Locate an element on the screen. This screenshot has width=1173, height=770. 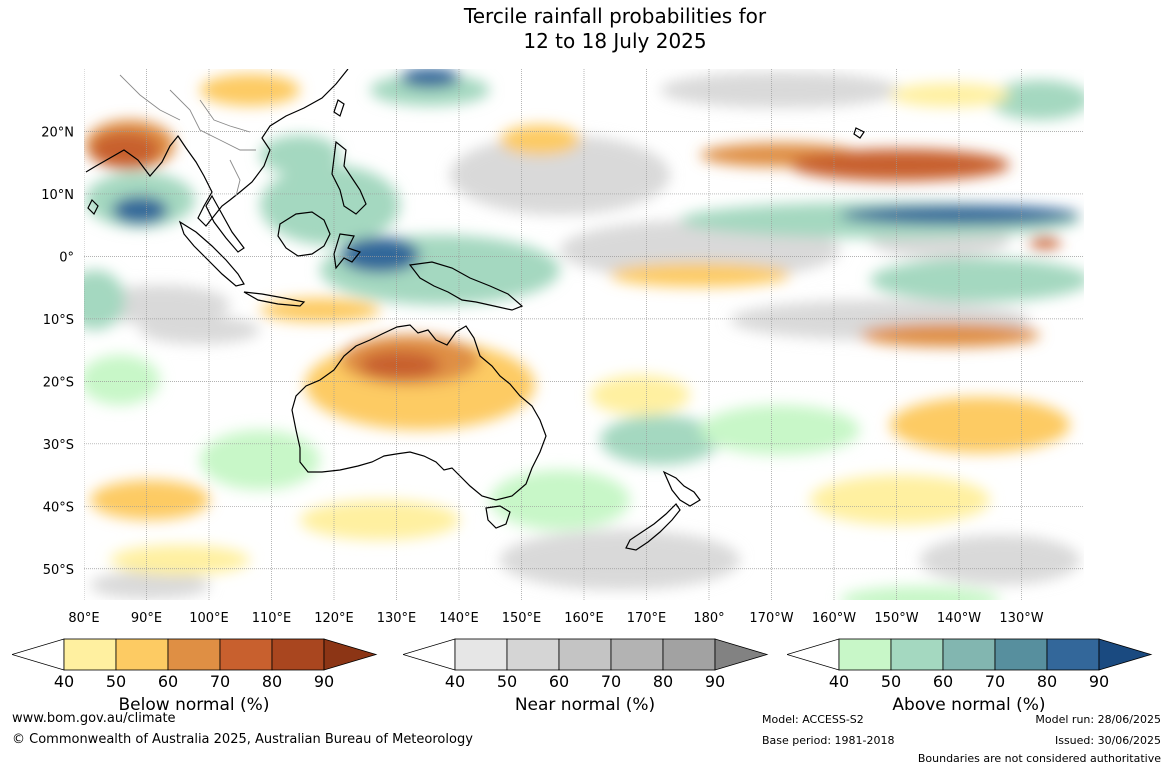
borneo-coastline is located at coordinates (304, 234).